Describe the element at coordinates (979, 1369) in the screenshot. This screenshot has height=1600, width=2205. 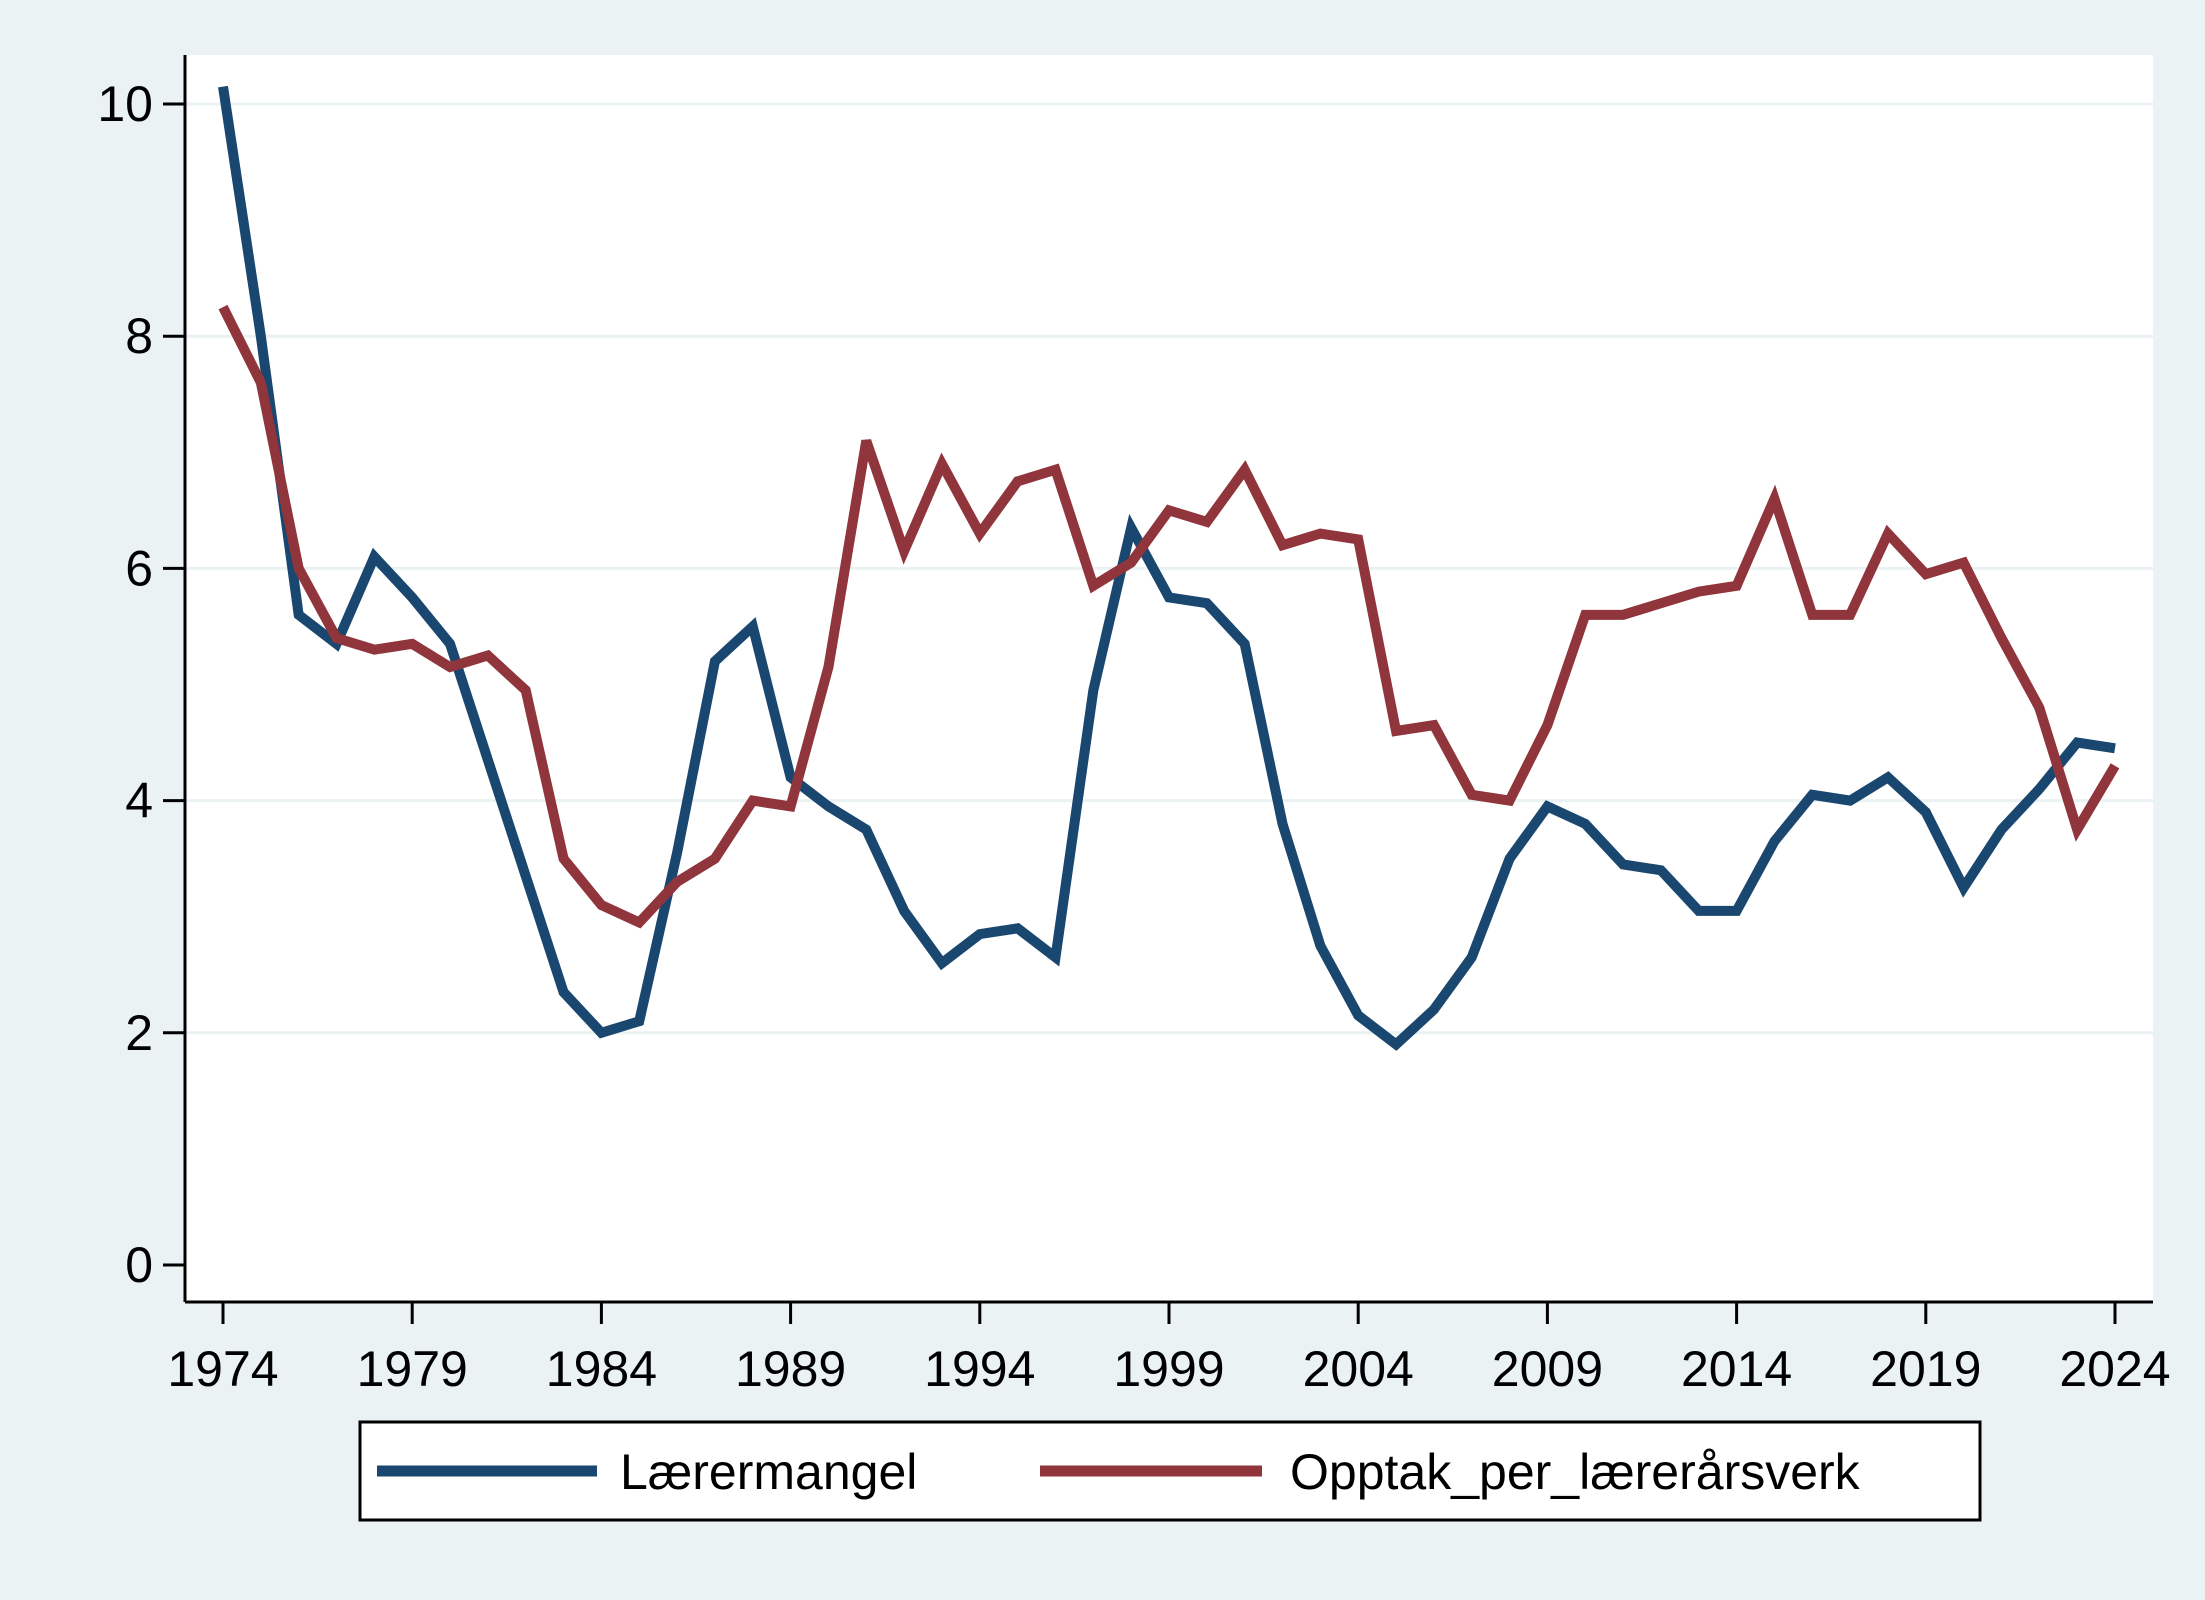
I see `x-tick-label-1994: 1994` at that location.